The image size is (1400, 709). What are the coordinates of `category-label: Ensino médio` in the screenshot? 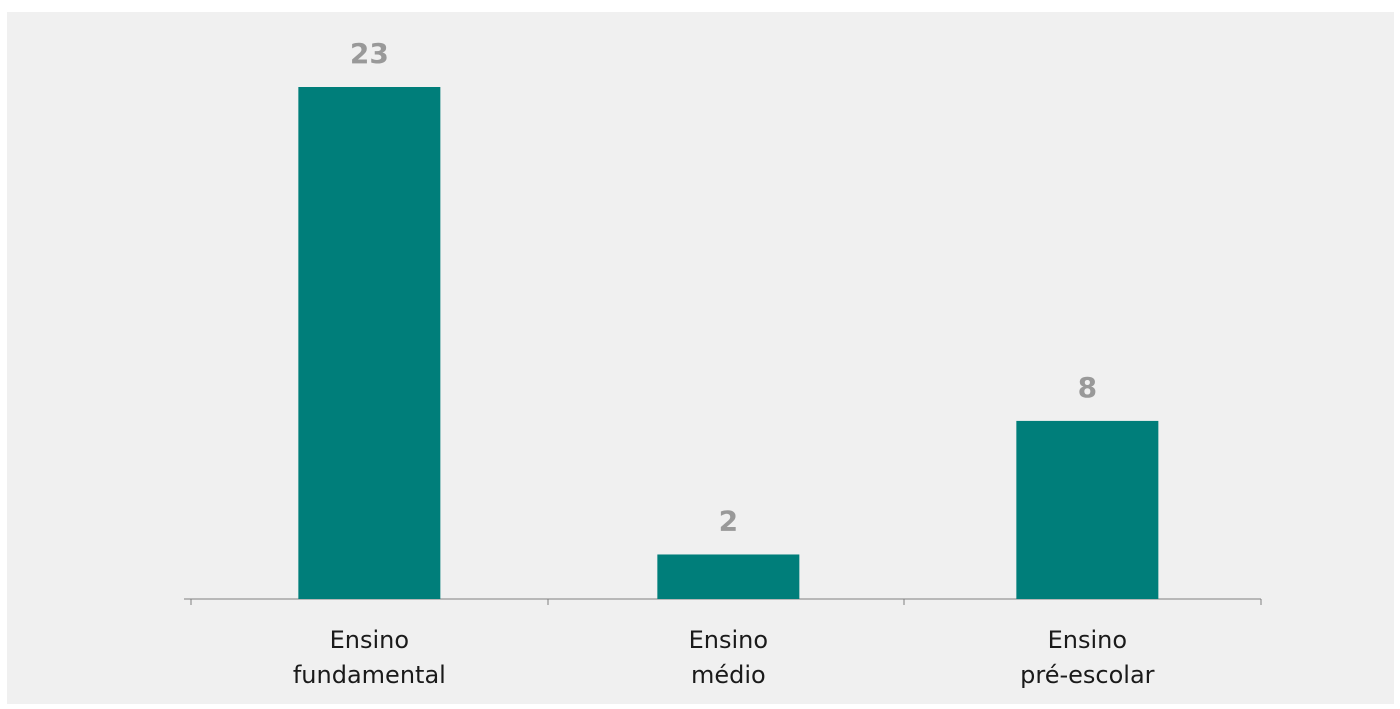 It's located at (728, 657).